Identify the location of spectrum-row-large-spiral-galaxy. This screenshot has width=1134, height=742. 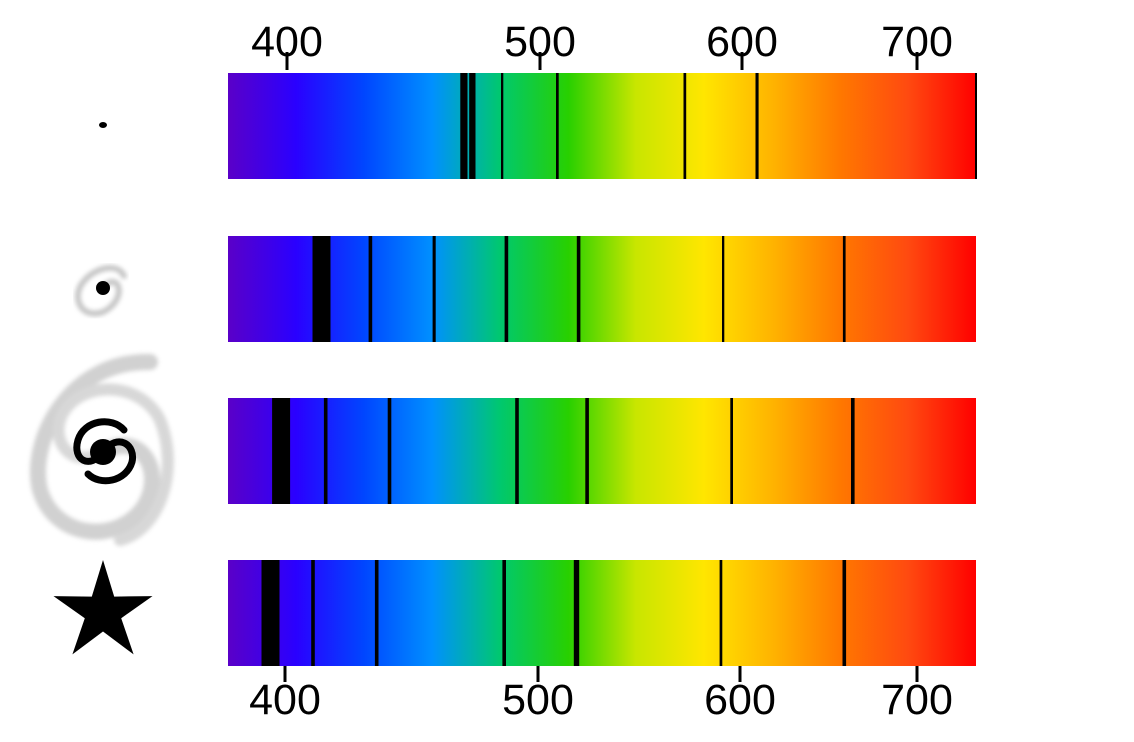
(602, 451).